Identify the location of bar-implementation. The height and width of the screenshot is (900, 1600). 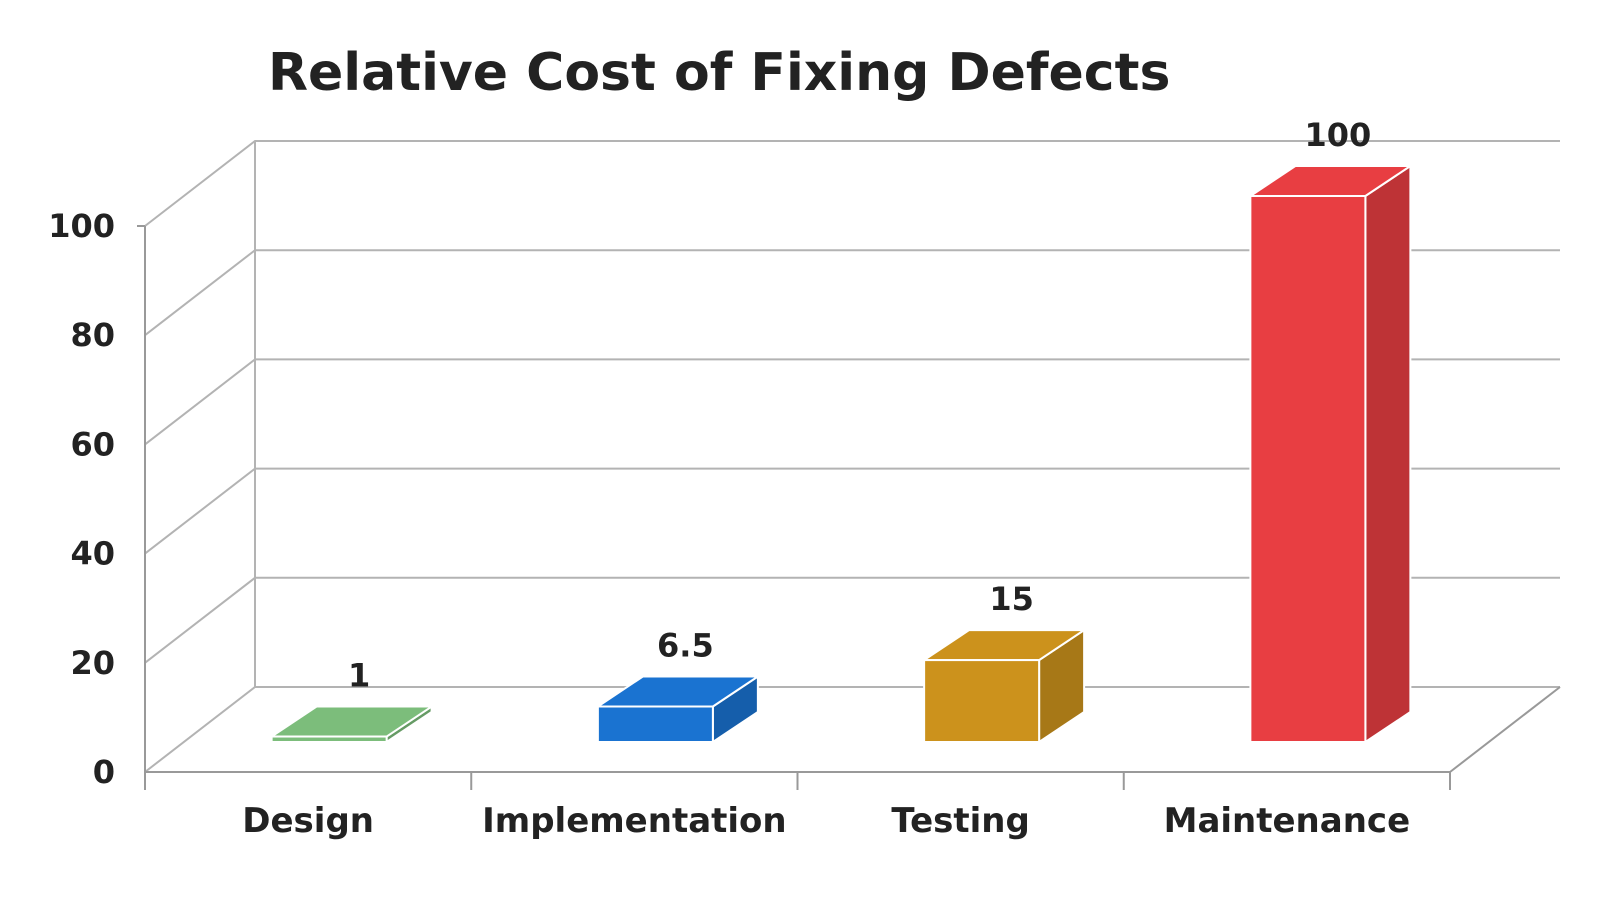
(678, 709).